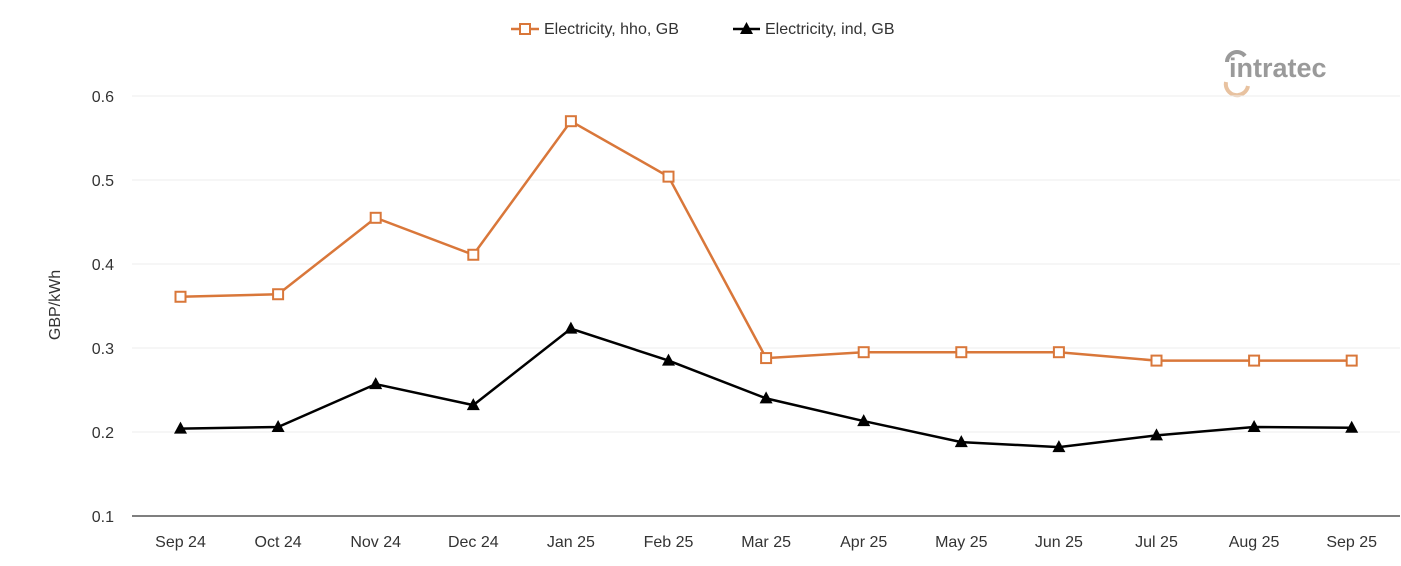 This screenshot has width=1401, height=566. I want to click on x-tick-label: Nov 24, so click(375, 542).